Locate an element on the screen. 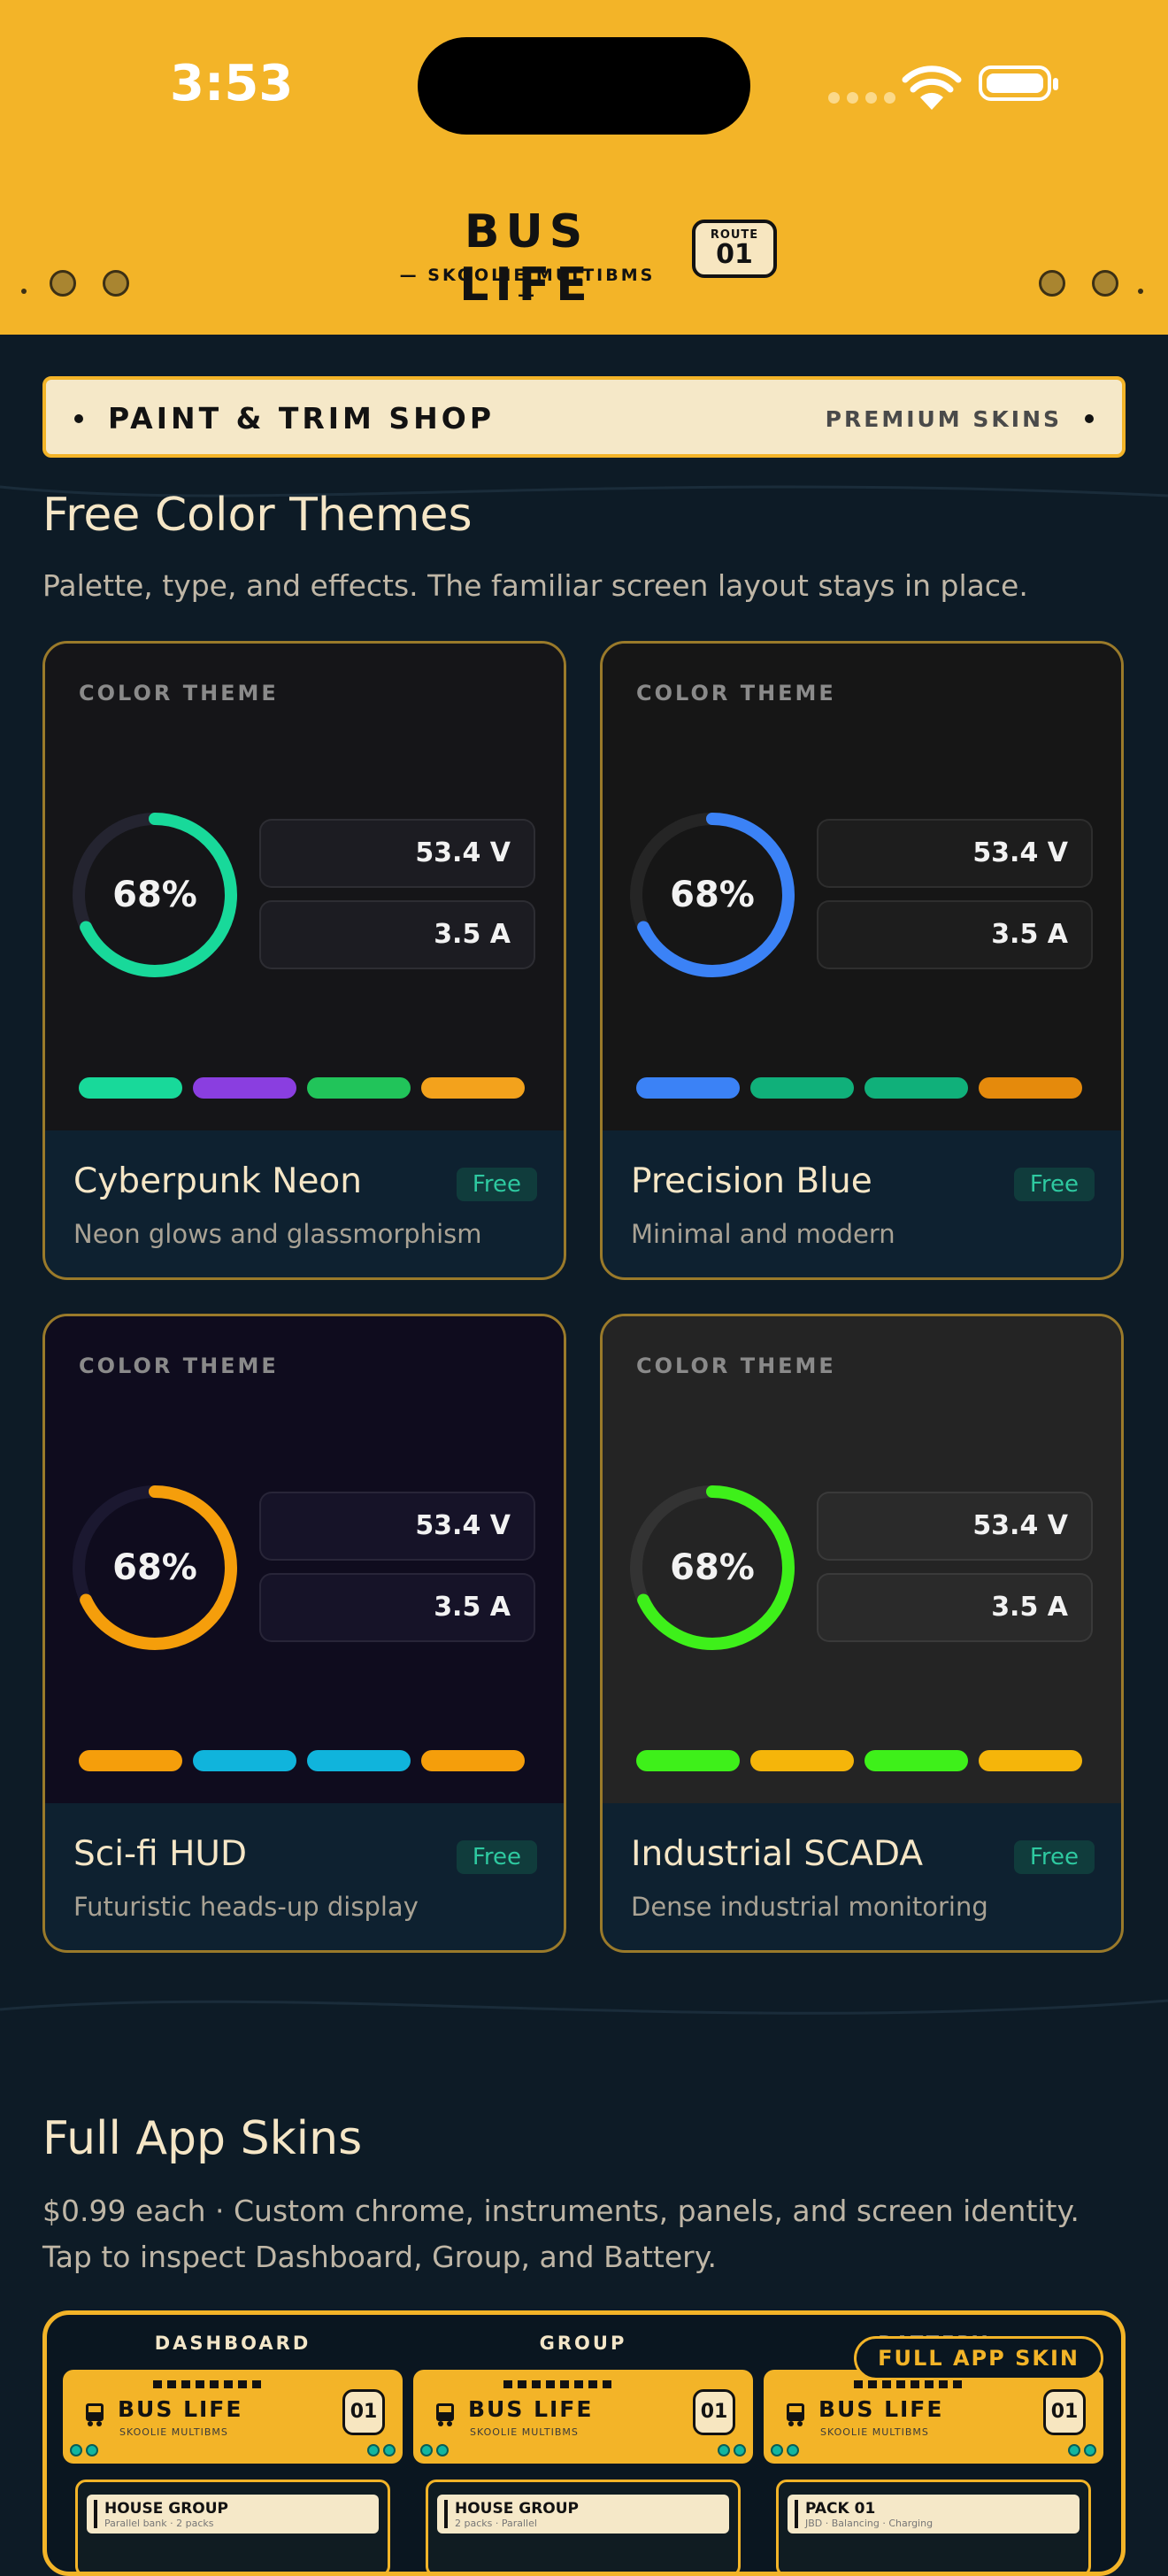 The height and width of the screenshot is (2576, 1168). theme-name: Sci-fi HUD is located at coordinates (160, 1854).